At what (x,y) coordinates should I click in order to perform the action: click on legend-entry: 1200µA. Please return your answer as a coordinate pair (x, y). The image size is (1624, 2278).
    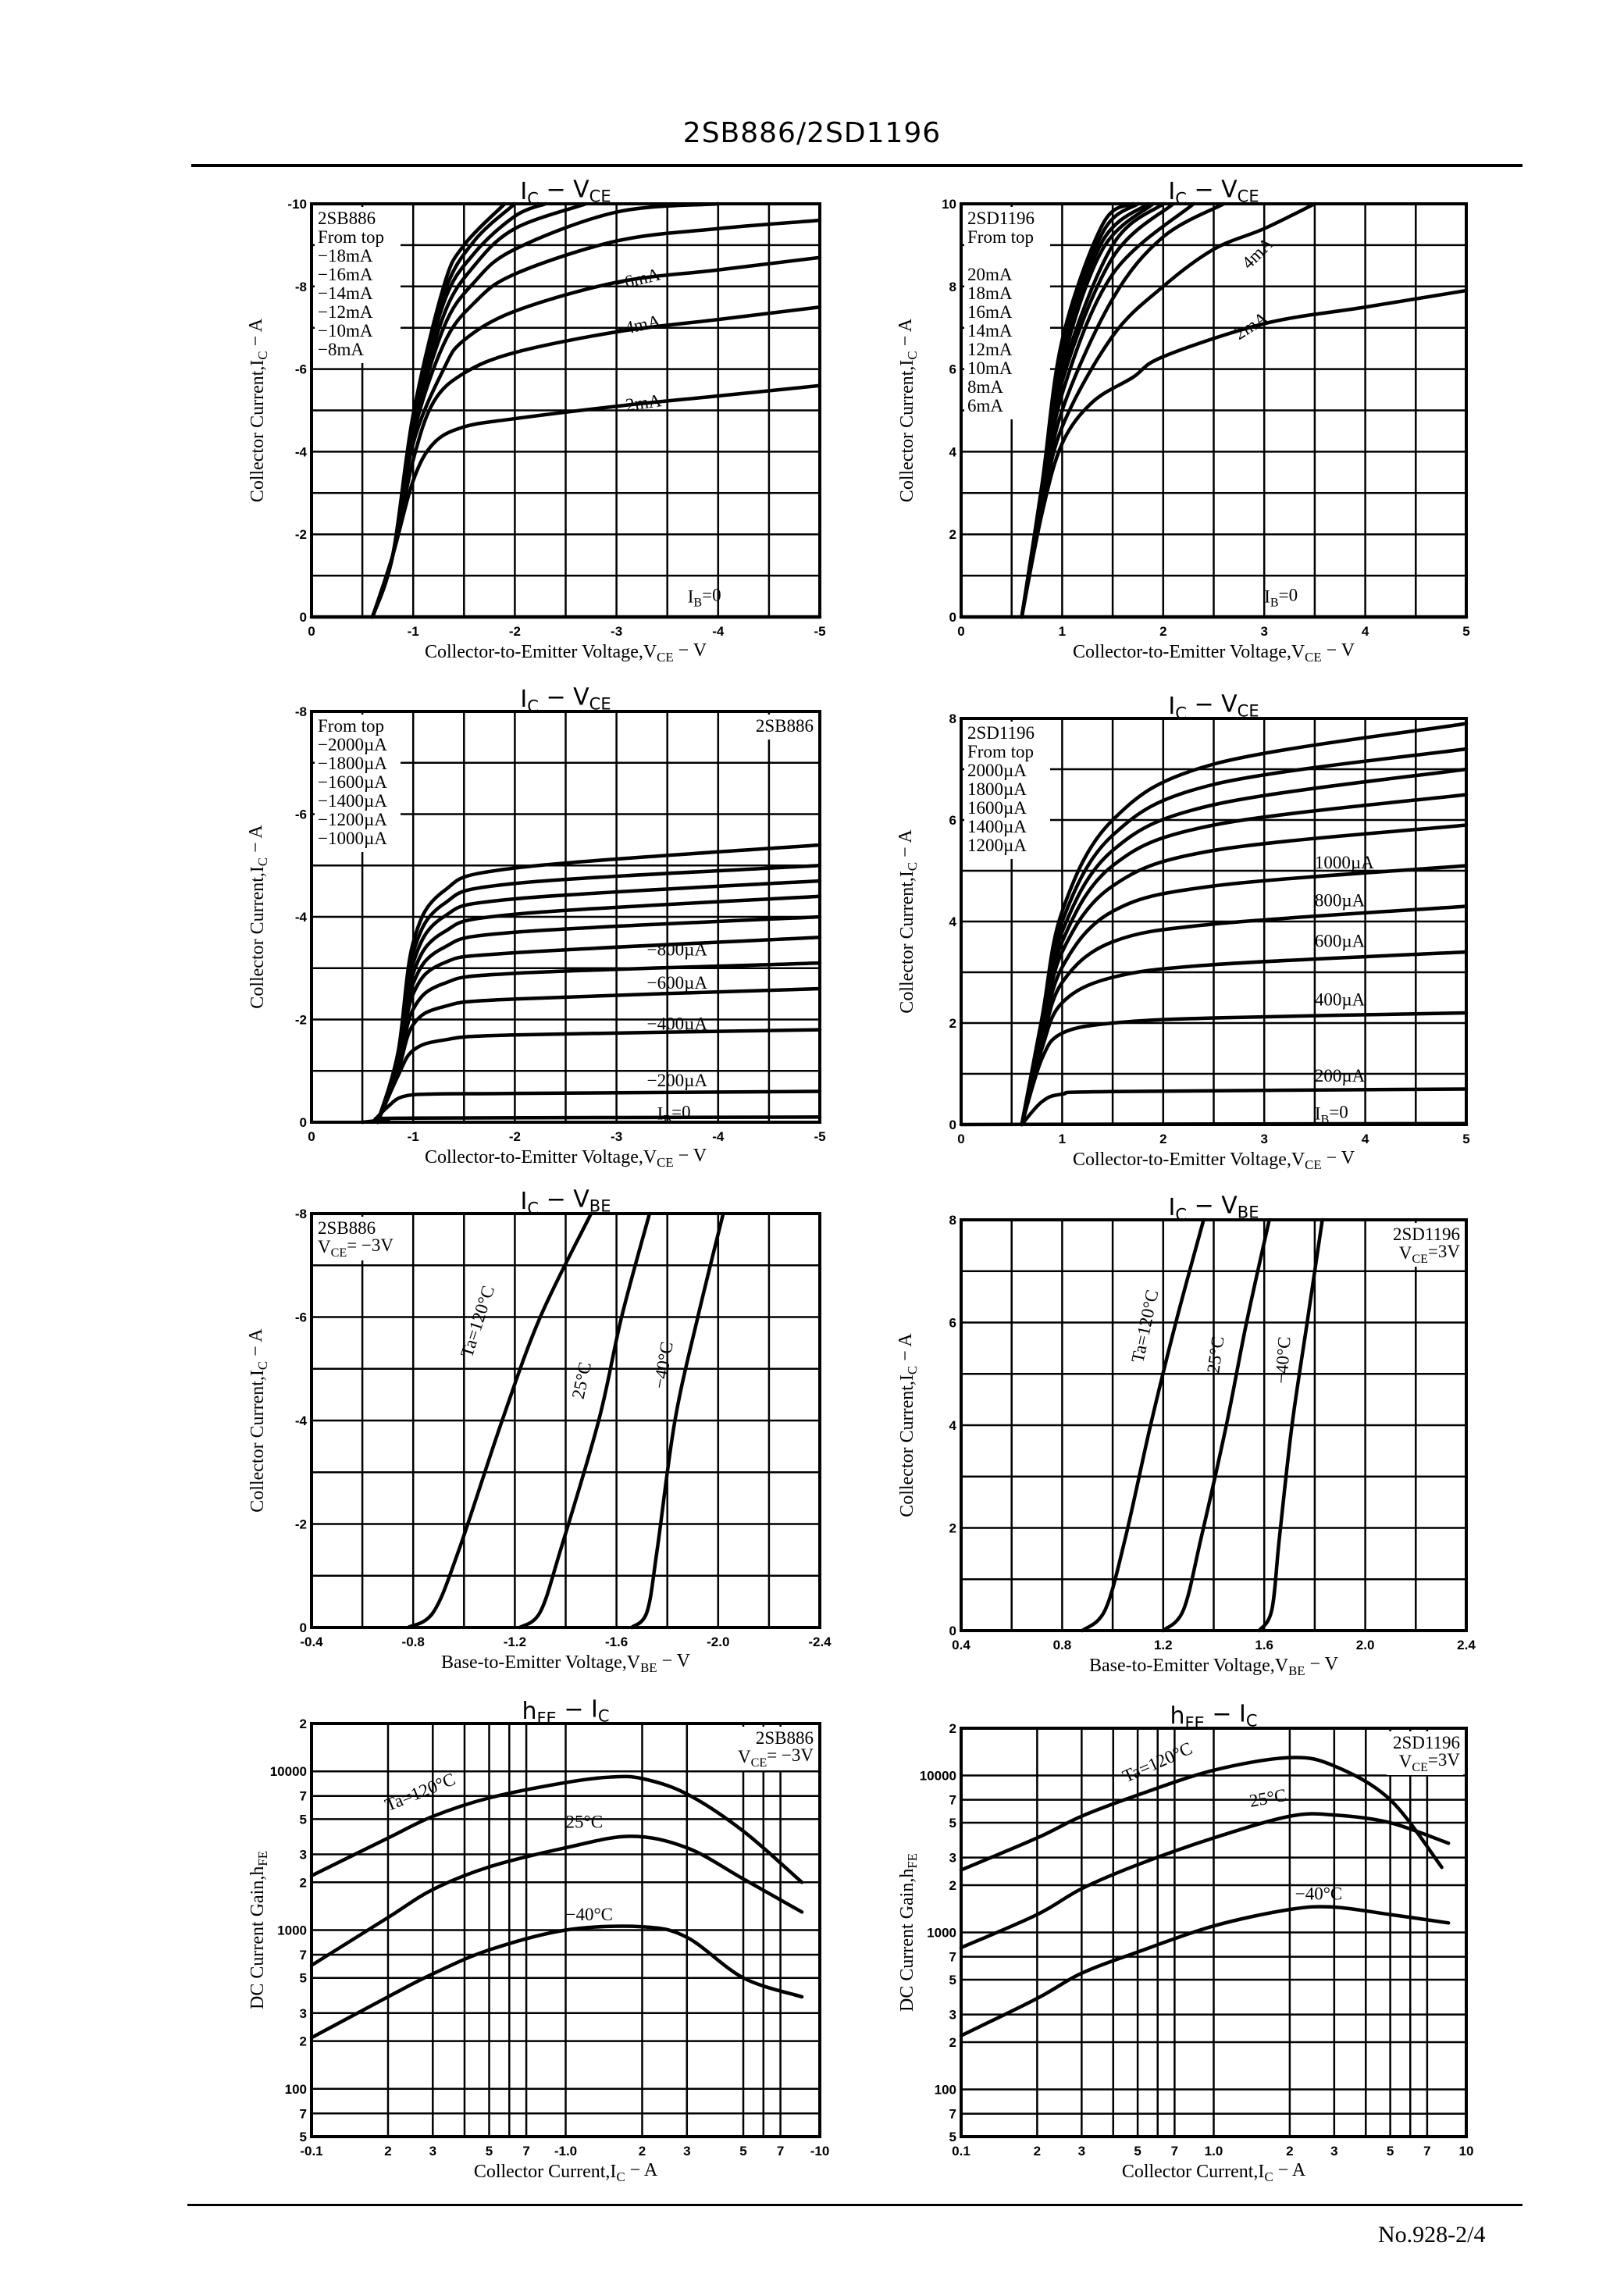
    Looking at the image, I should click on (997, 845).